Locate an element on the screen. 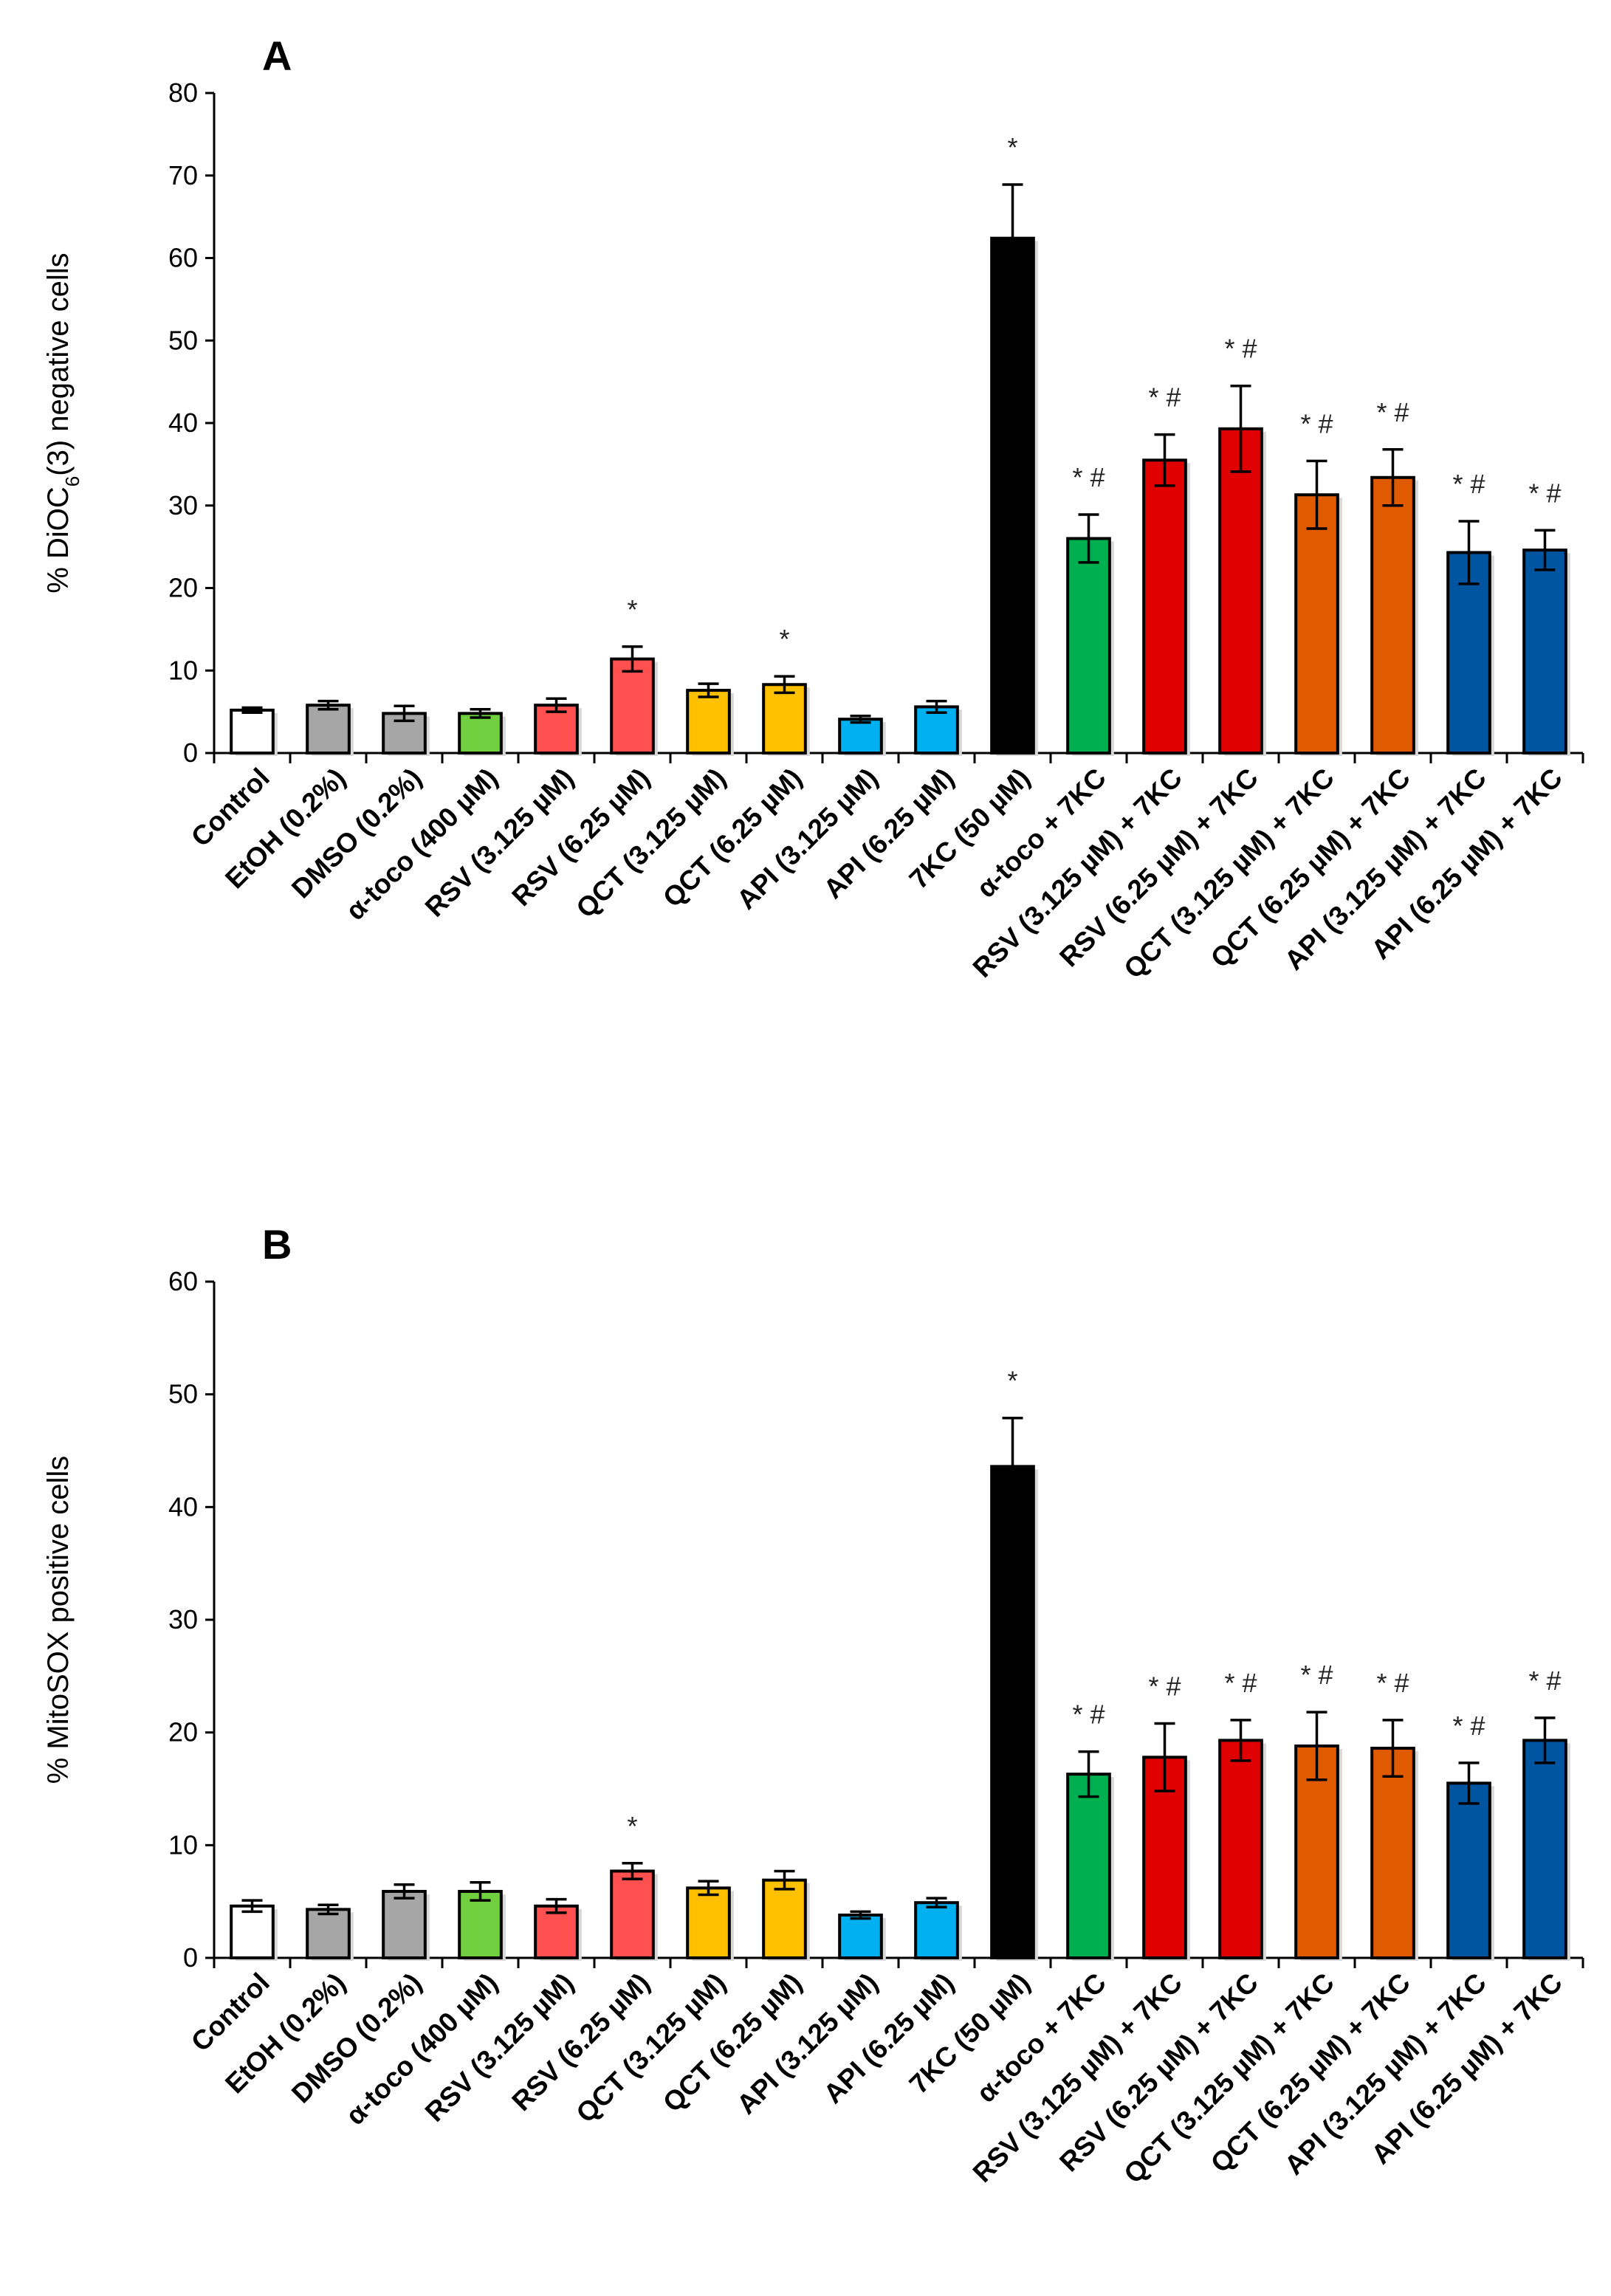  y-tick-label: 80 is located at coordinates (183, 93).